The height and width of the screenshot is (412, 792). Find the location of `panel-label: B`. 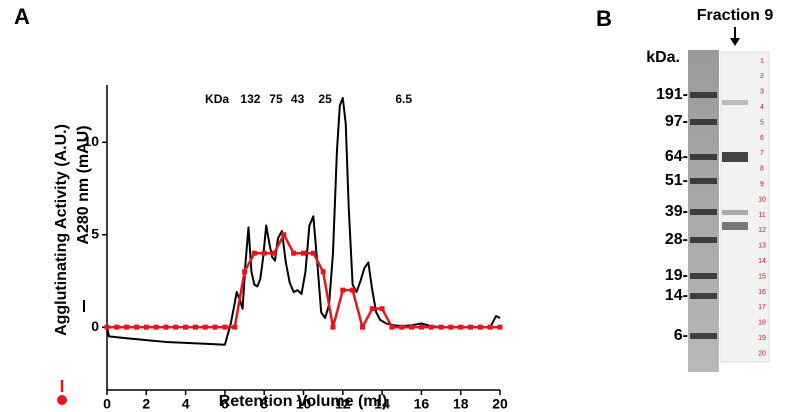

panel-label: B is located at coordinates (604, 18).